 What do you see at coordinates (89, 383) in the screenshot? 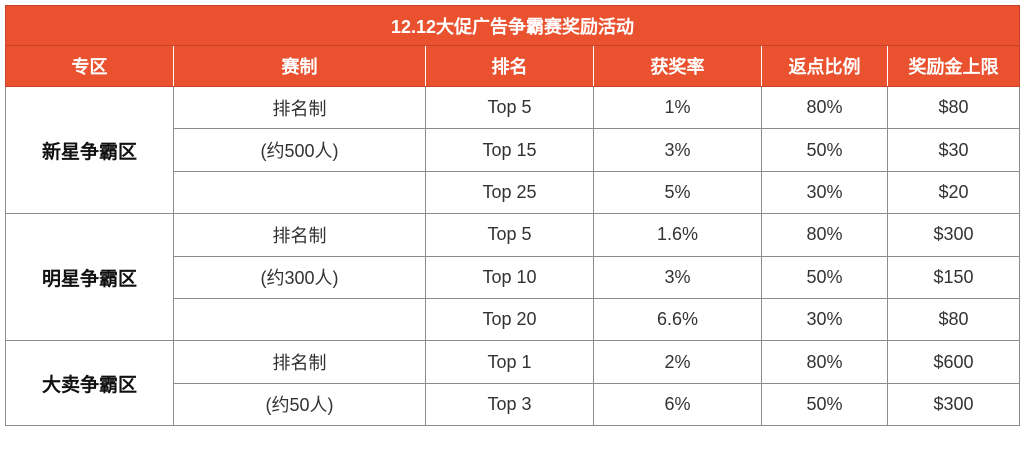
I see `zone-name: 大卖争霸区` at bounding box center [89, 383].